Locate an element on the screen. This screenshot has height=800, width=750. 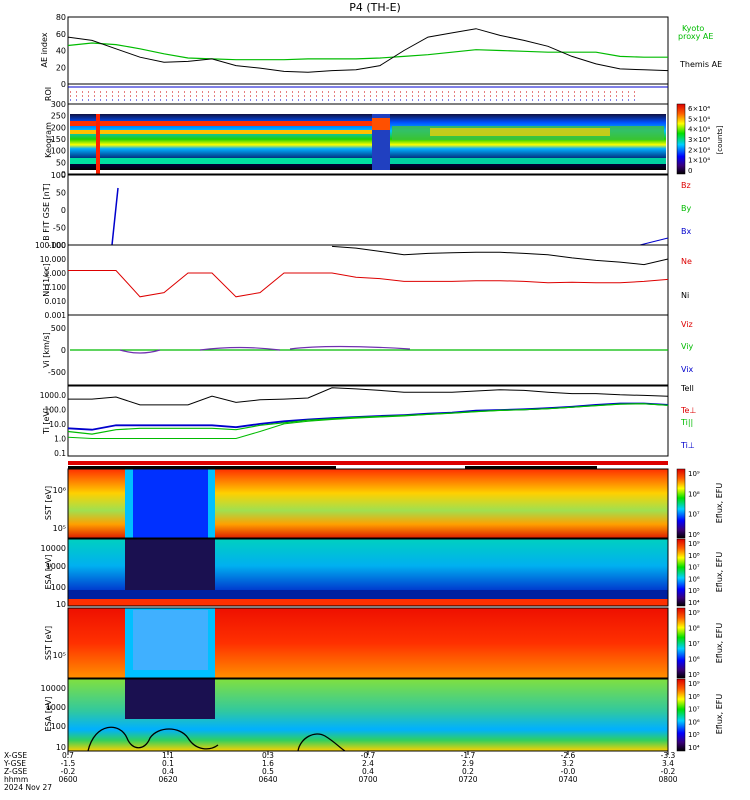
keogram-spike is located at coordinates (98, 144).